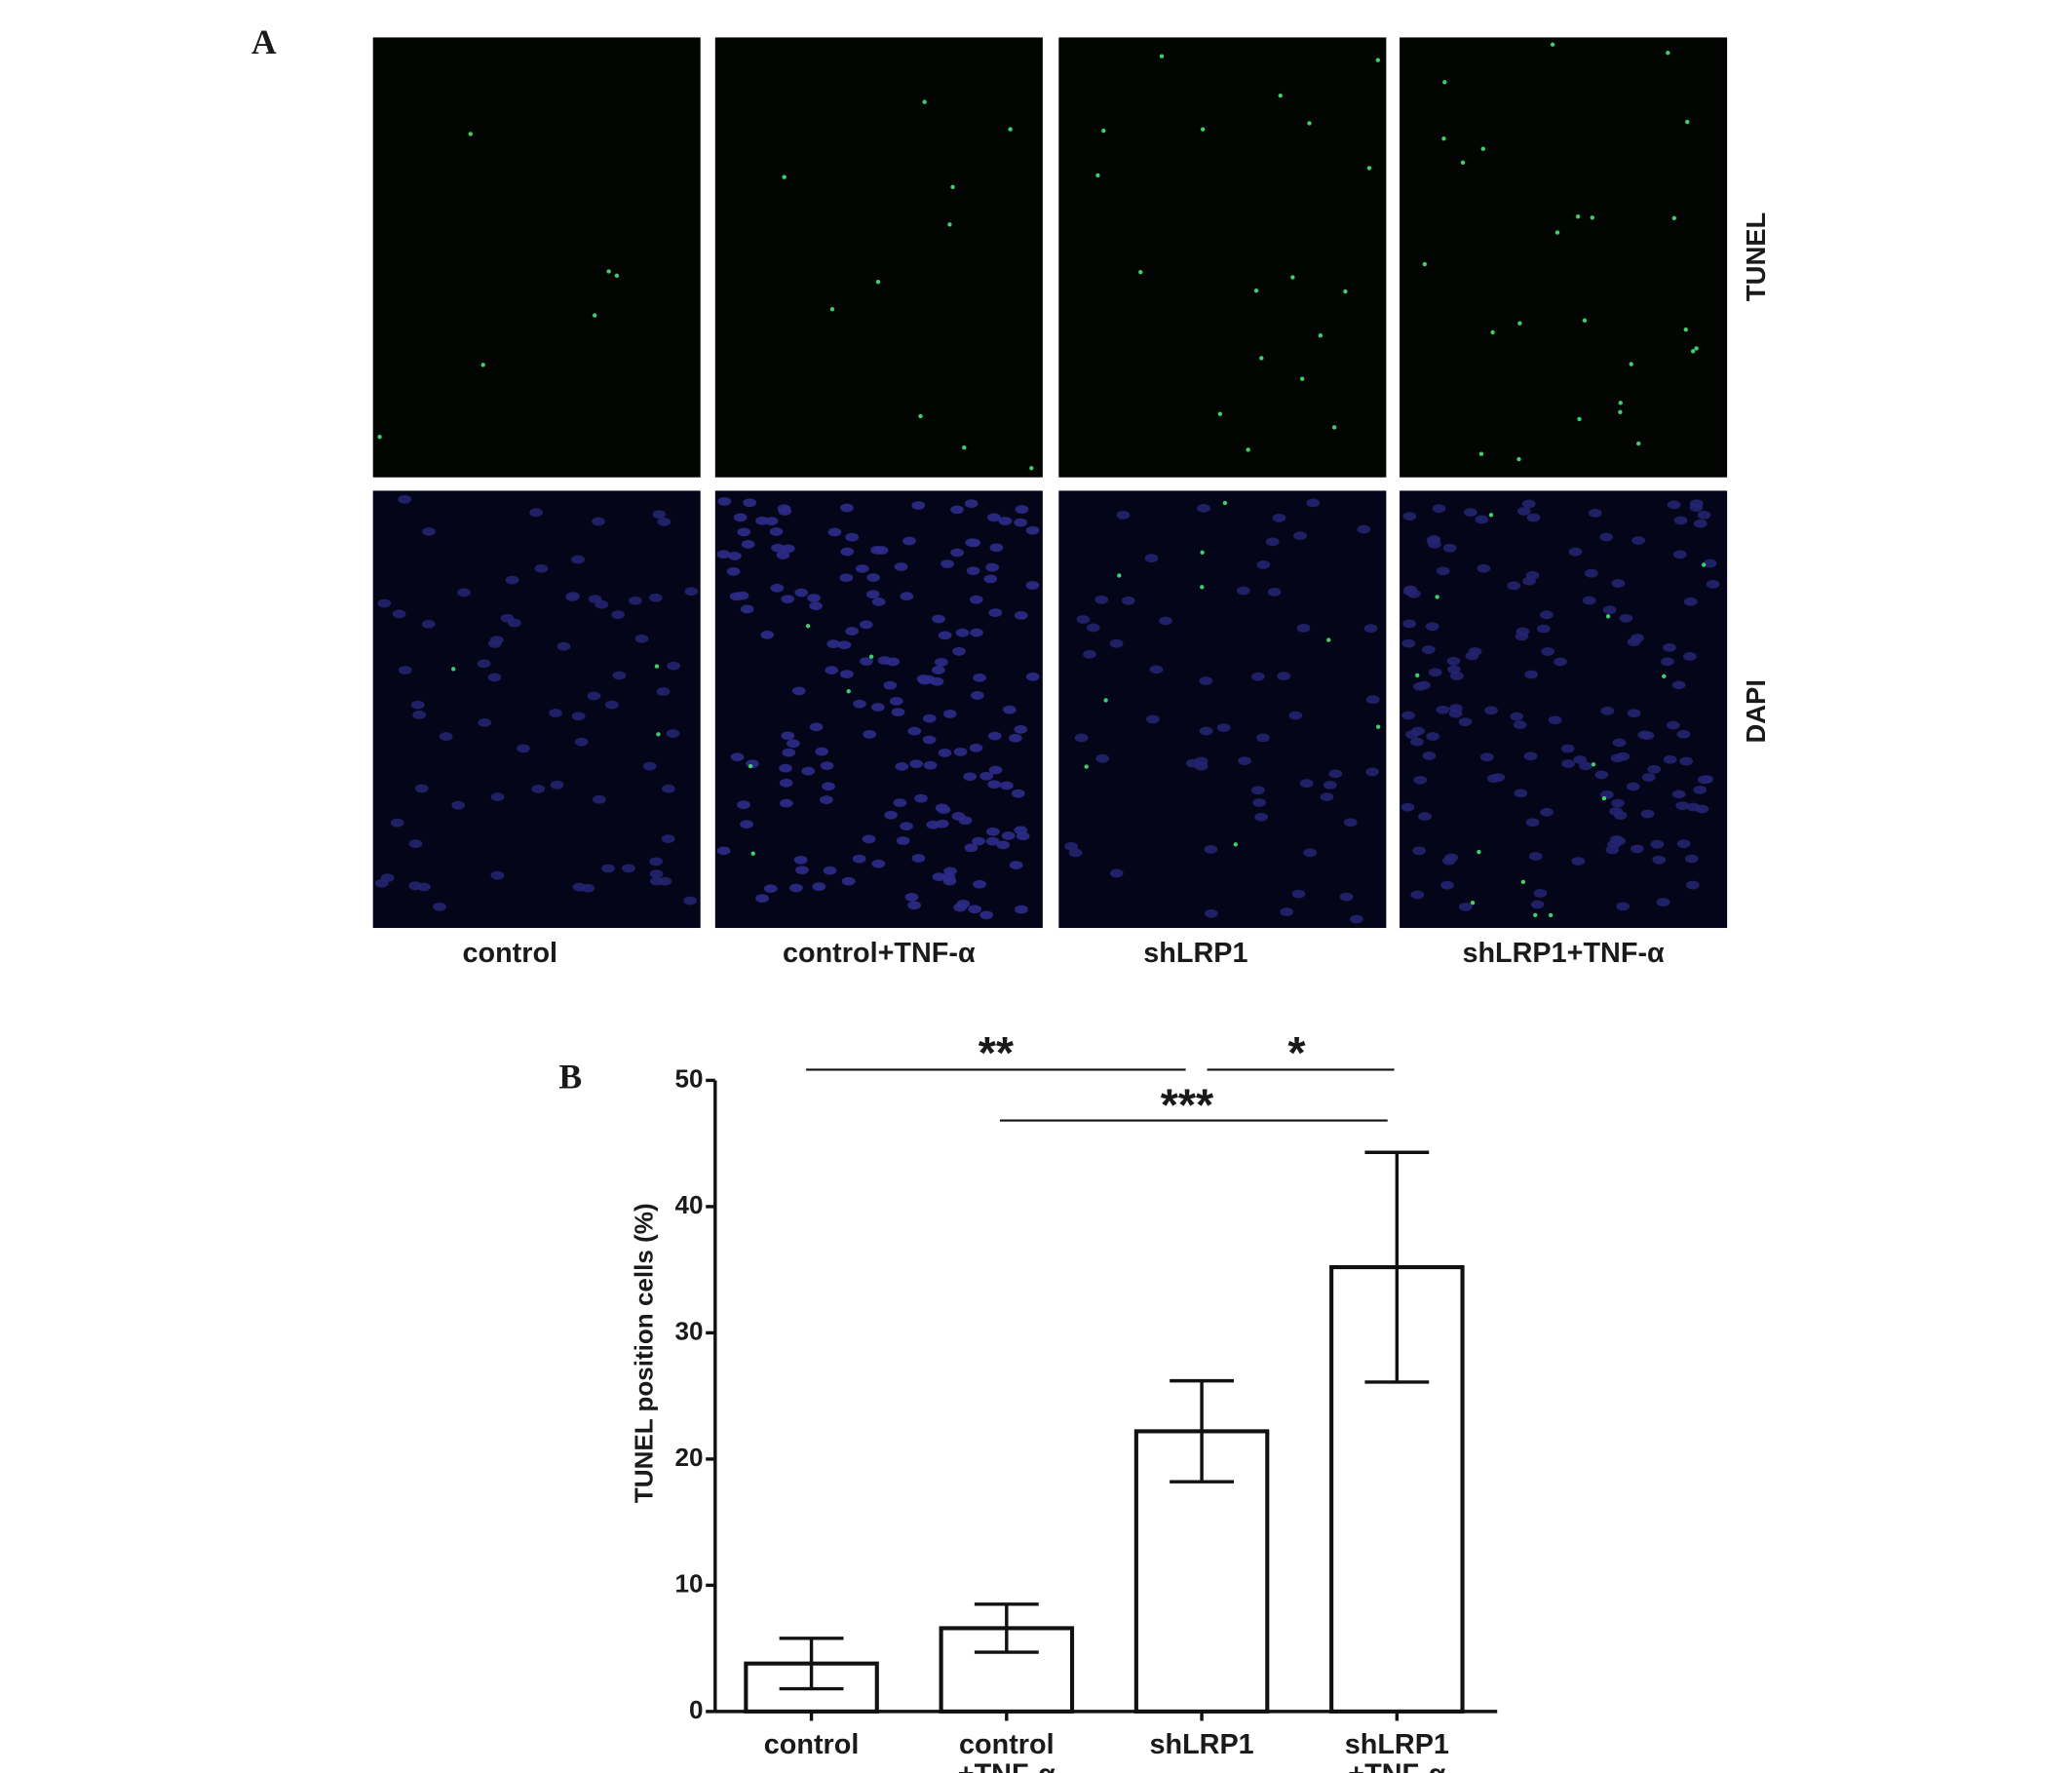  I want to click on x-tick-label: +TNF-α, so click(1396, 1766).